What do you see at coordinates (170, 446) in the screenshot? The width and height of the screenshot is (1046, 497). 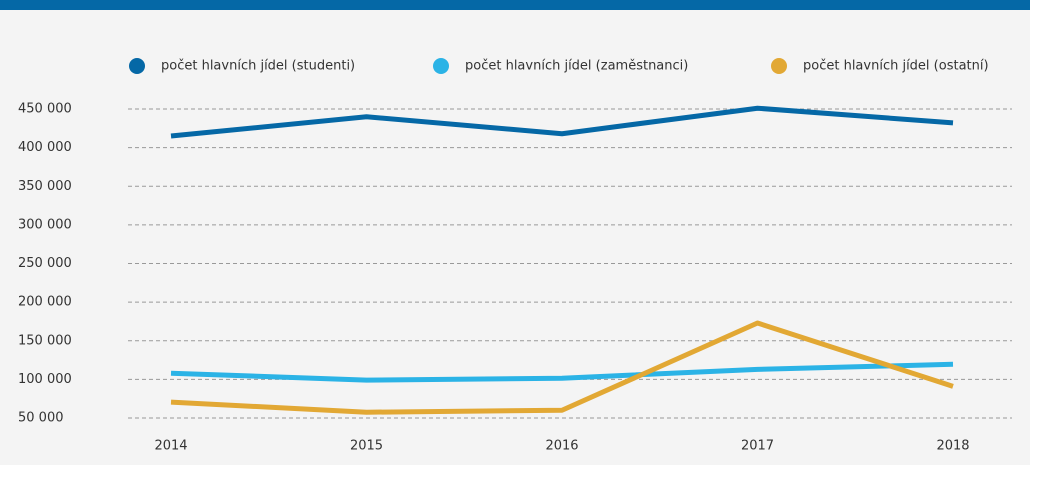 I see `x-tick-label: 2014` at bounding box center [170, 446].